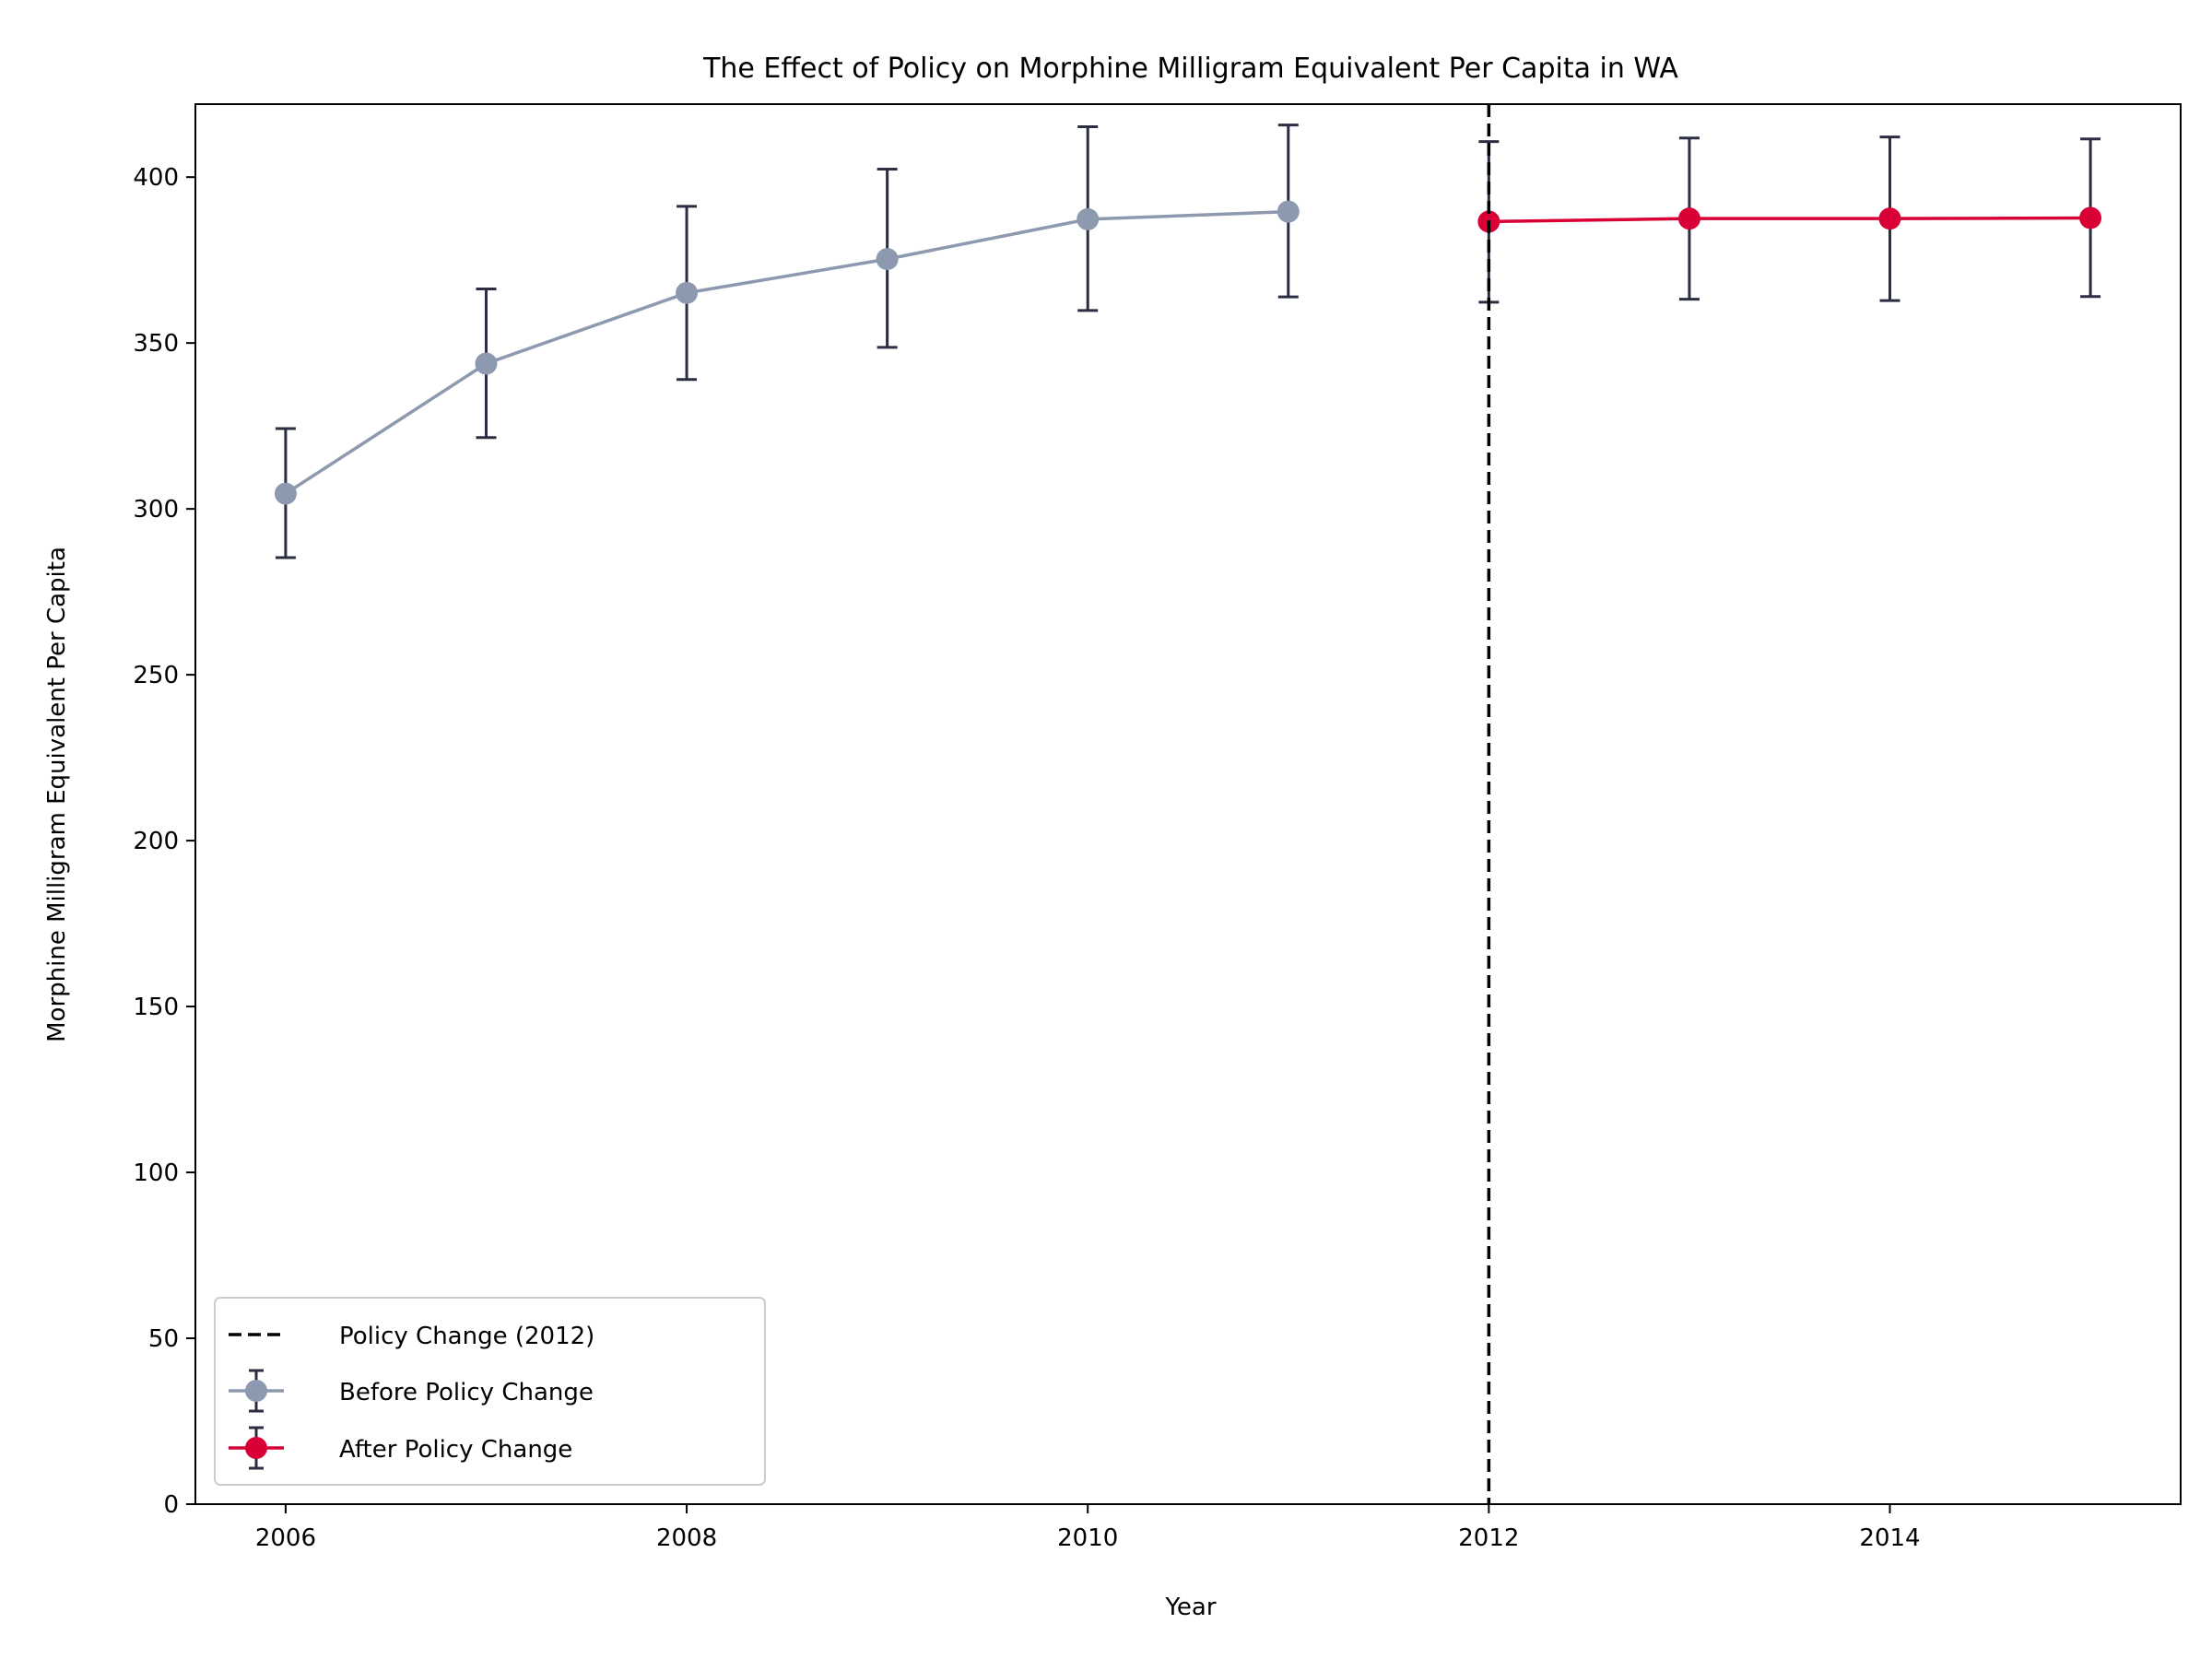  What do you see at coordinates (285, 1538) in the screenshot?
I see `x-tick-label: 2006` at bounding box center [285, 1538].